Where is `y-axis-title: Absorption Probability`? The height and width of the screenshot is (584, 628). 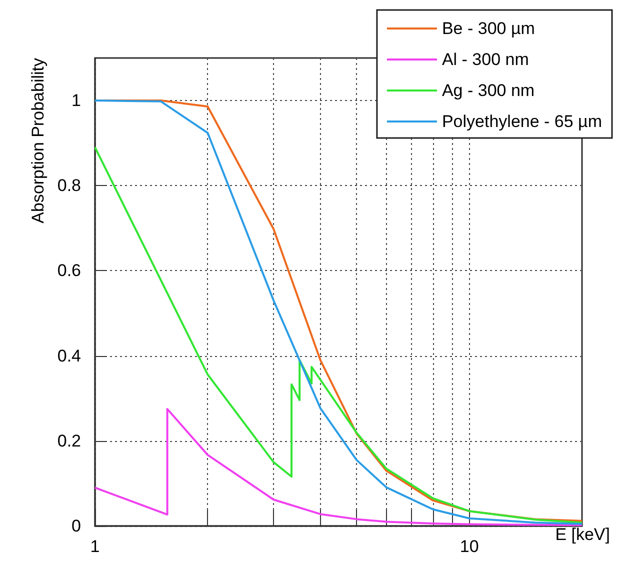
y-axis-title: Absorption Probability is located at coordinates (38, 141).